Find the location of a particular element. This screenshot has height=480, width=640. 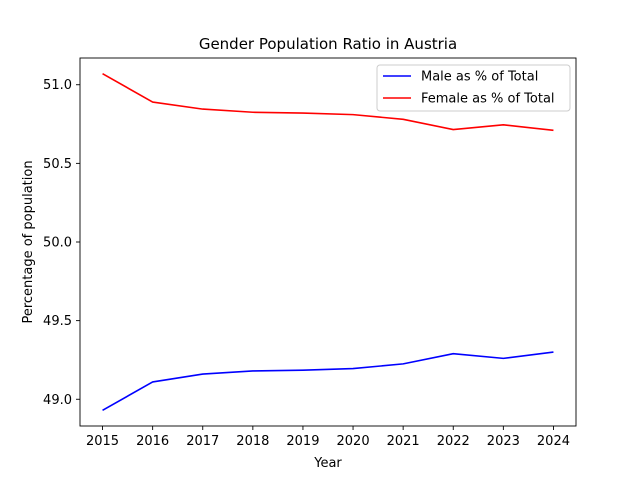

x-tick-label: 2024 is located at coordinates (553, 441).